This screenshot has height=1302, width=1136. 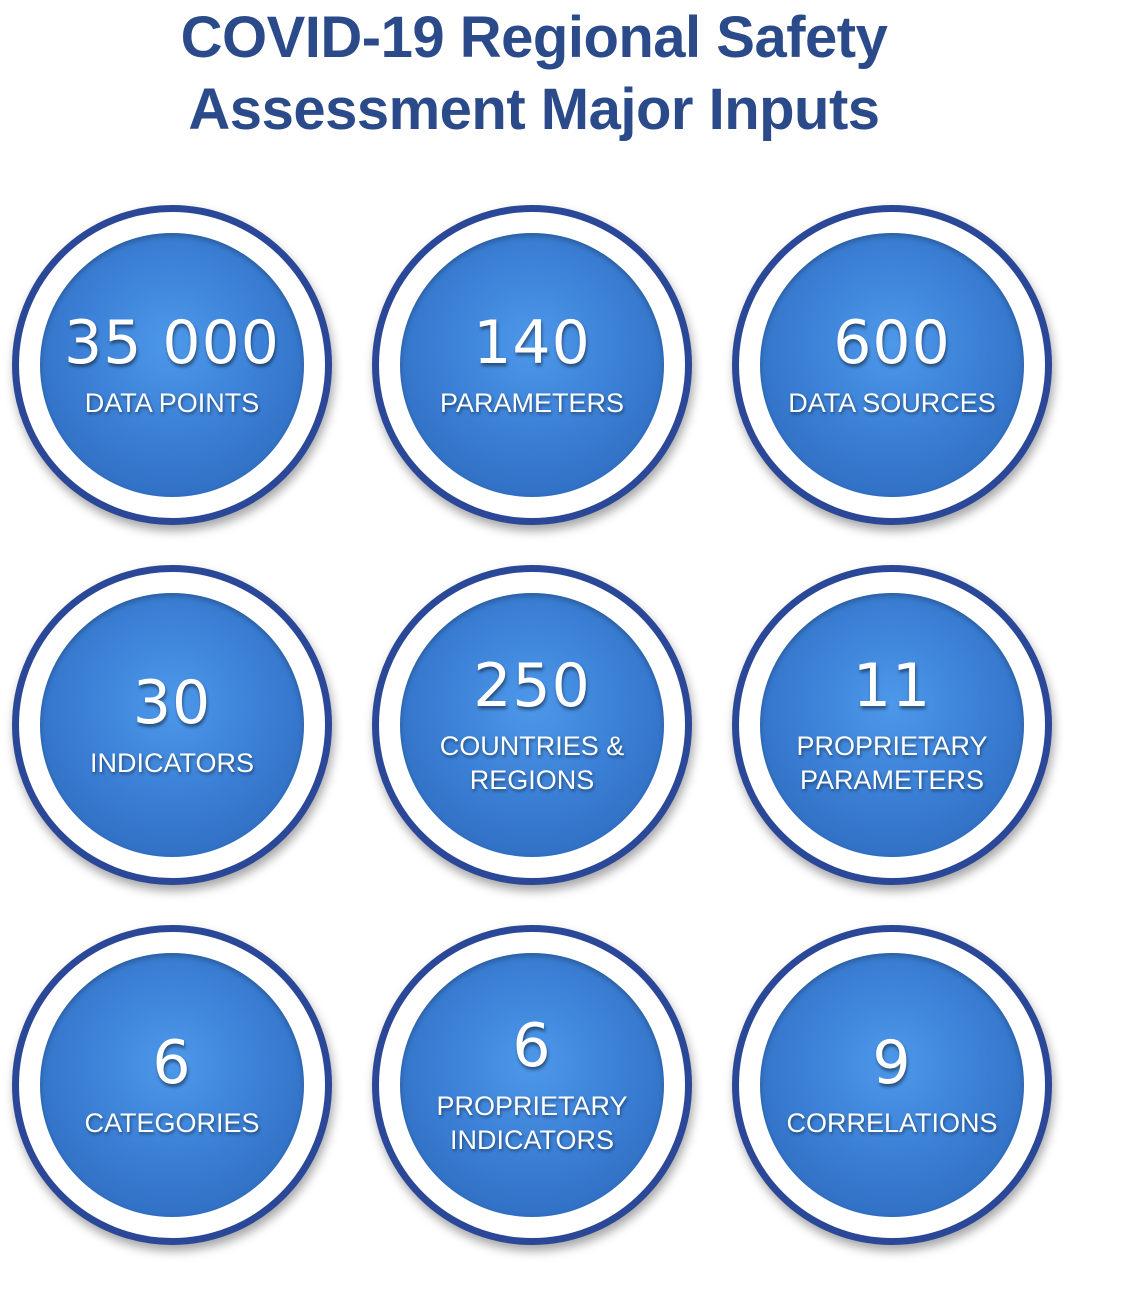 I want to click on stat-label: PROPRIETARY INDICATORS, so click(x=532, y=1123).